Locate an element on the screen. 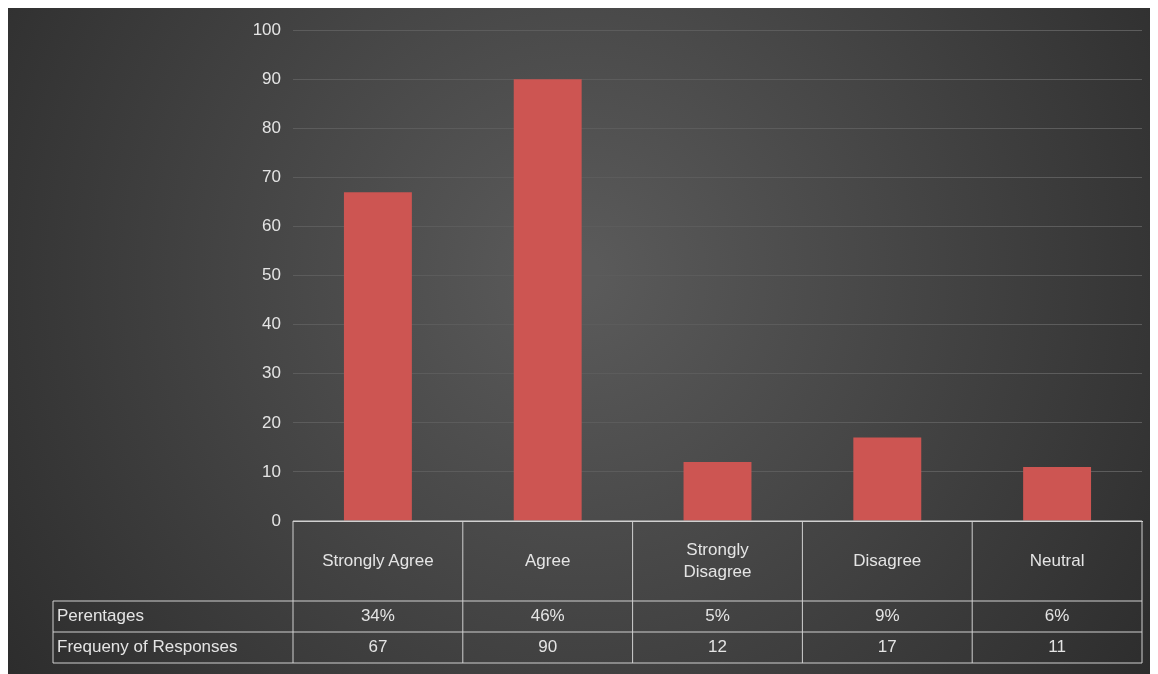 The width and height of the screenshot is (1158, 674). y-tick-label: 40 is located at coordinates (271, 324).